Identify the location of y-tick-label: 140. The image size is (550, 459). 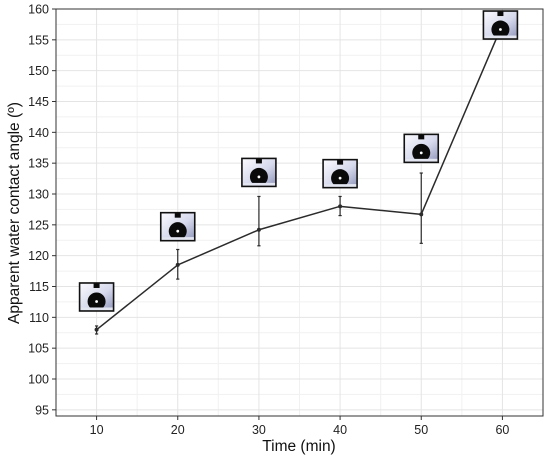
(38, 133).